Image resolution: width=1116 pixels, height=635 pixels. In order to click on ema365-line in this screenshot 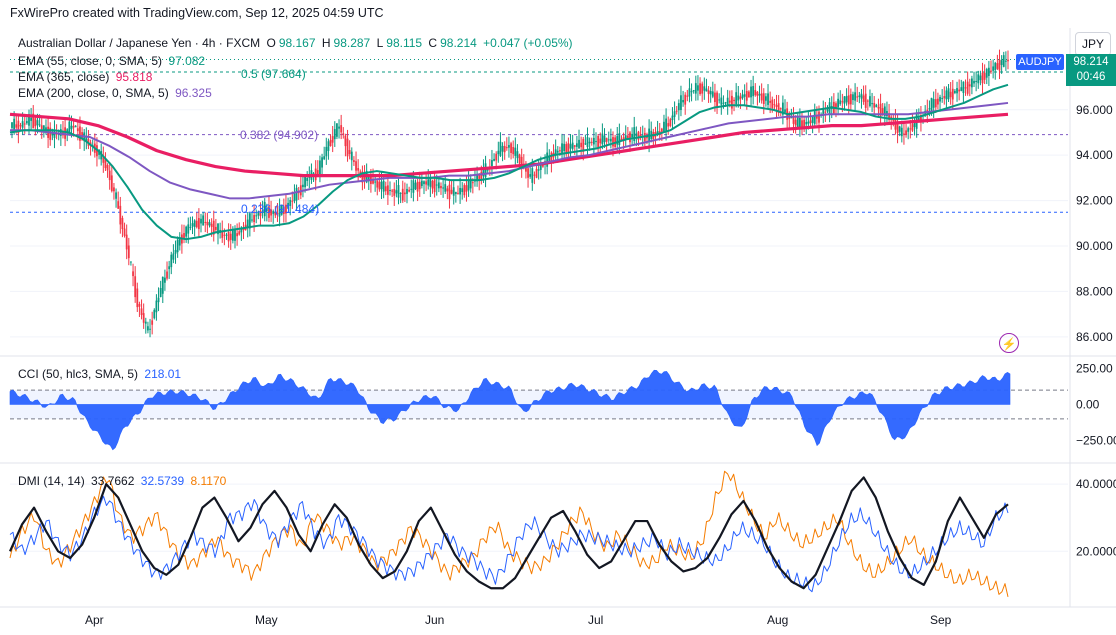, I will do `click(509, 145)`.